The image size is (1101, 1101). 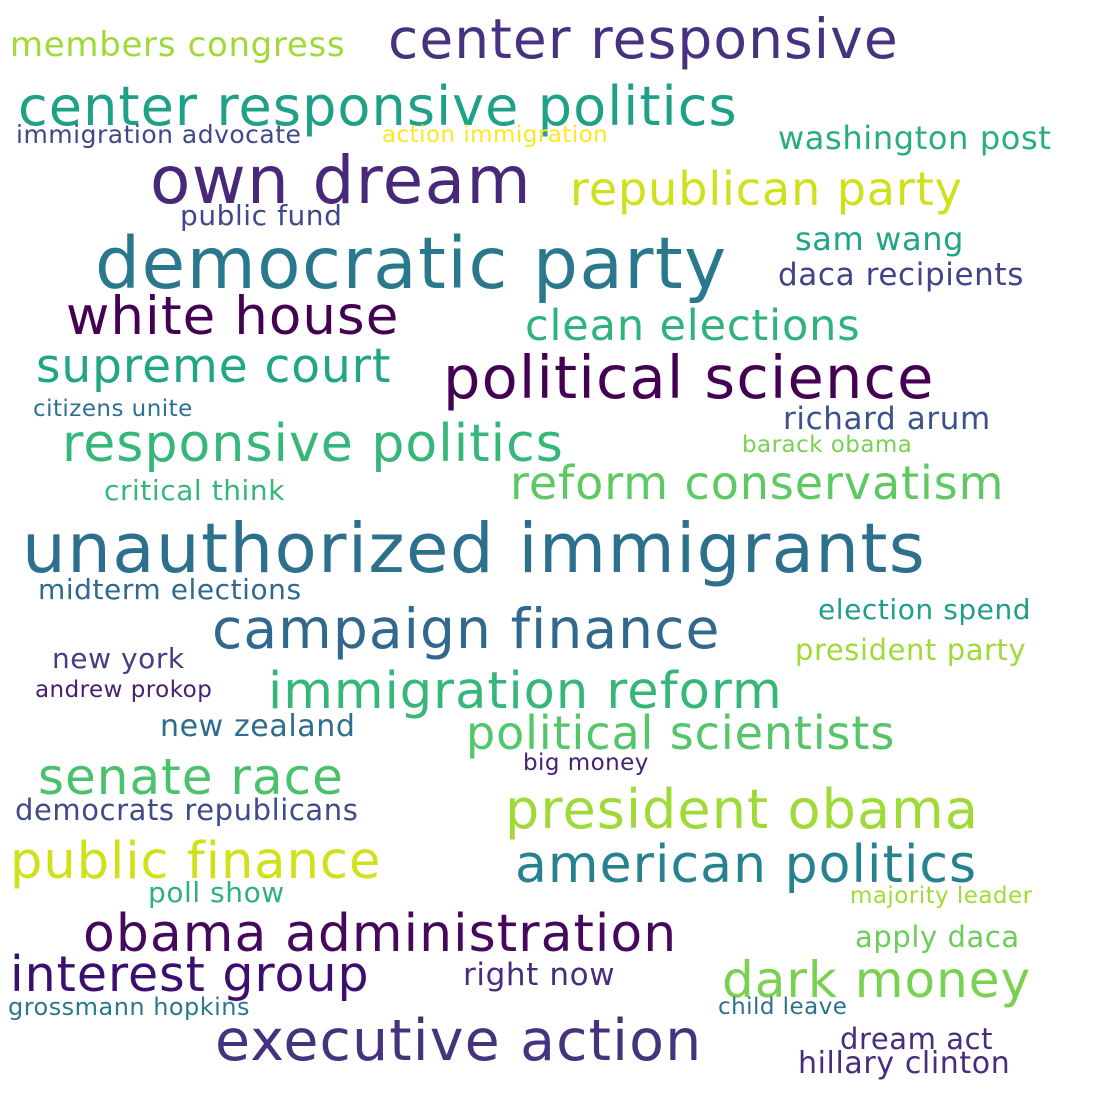 I want to click on word: barack obama, so click(x=827, y=445).